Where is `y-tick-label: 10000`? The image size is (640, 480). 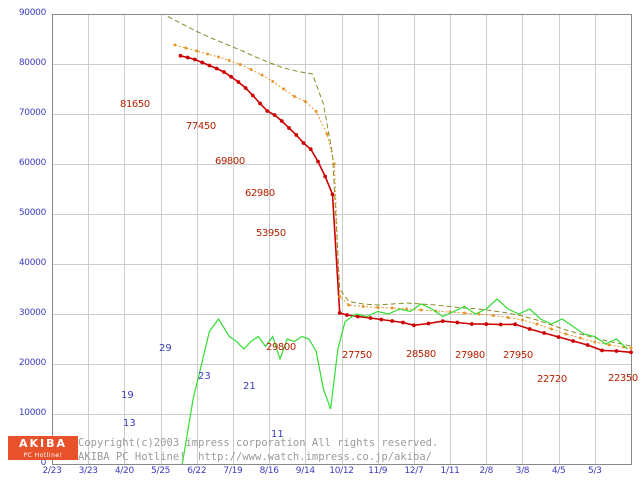 y-tick-label: 10000 is located at coordinates (32, 413).